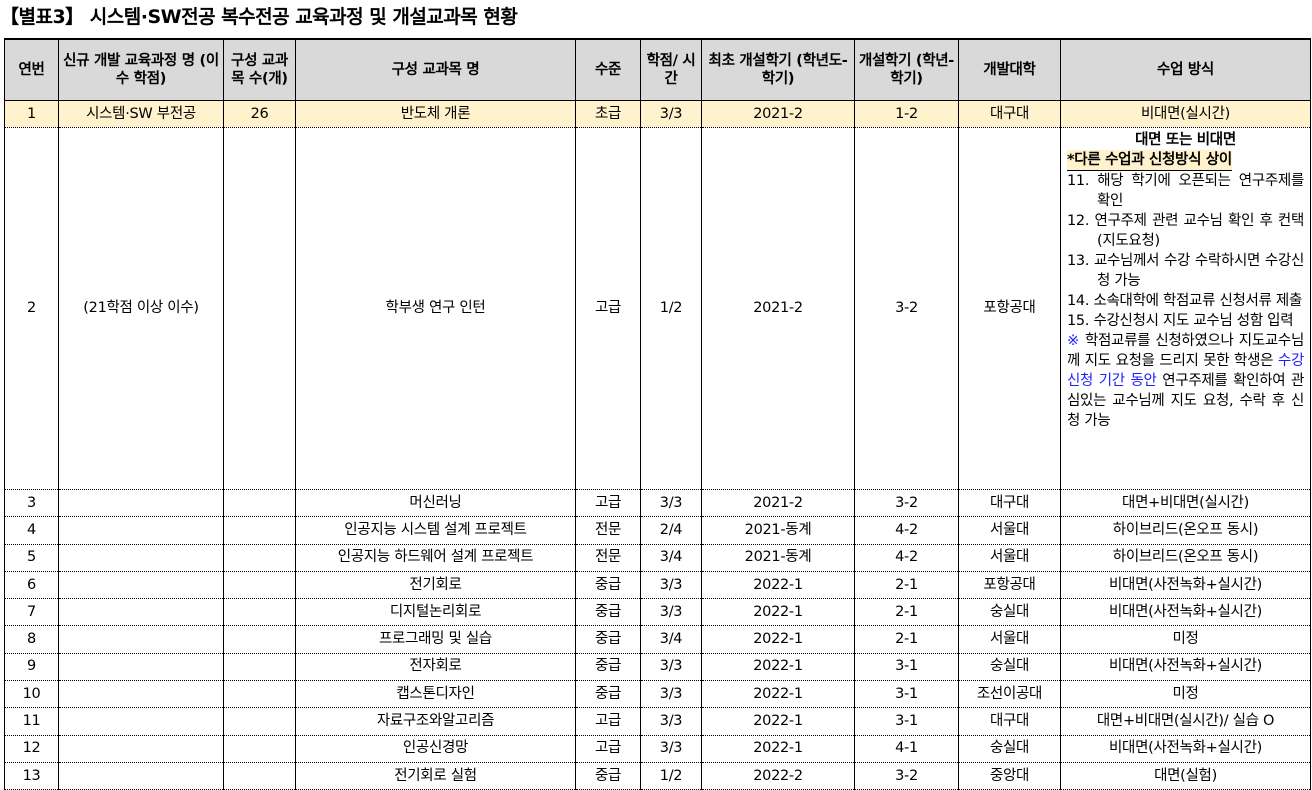 Image resolution: width=1312 pixels, height=790 pixels. What do you see at coordinates (31, 639) in the screenshot?
I see `cell-no: 8` at bounding box center [31, 639].